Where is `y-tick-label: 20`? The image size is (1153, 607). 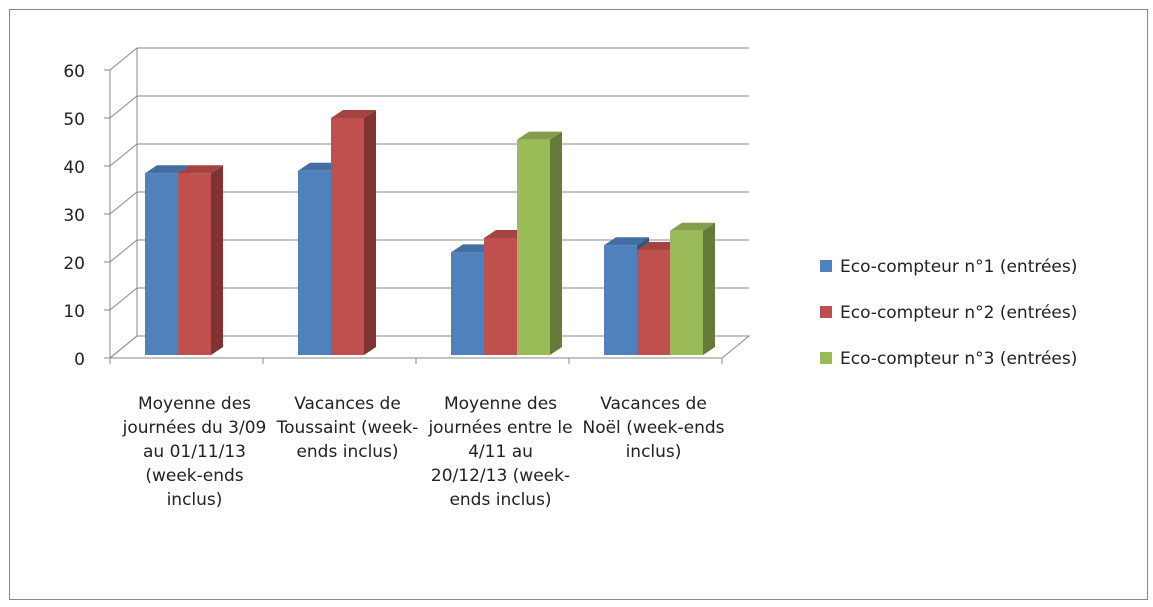 y-tick-label: 20 is located at coordinates (74, 264).